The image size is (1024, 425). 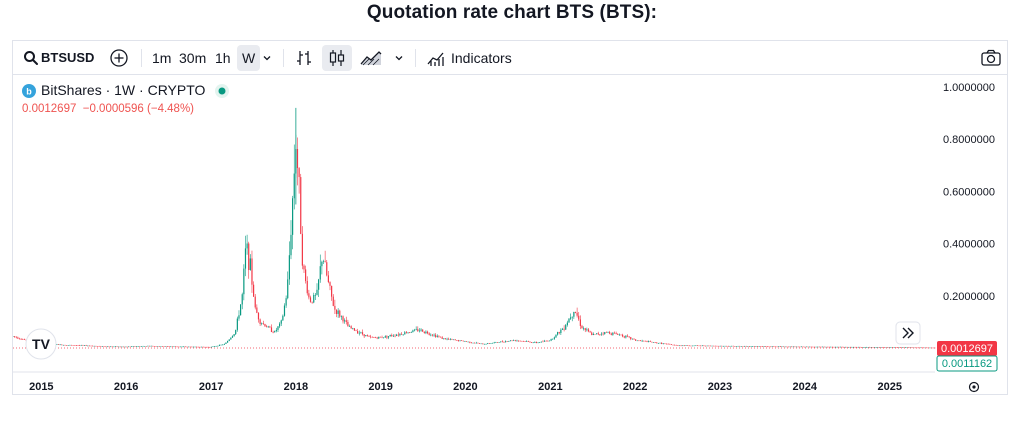 I want to click on interval-dropdown-button, so click(x=267, y=58).